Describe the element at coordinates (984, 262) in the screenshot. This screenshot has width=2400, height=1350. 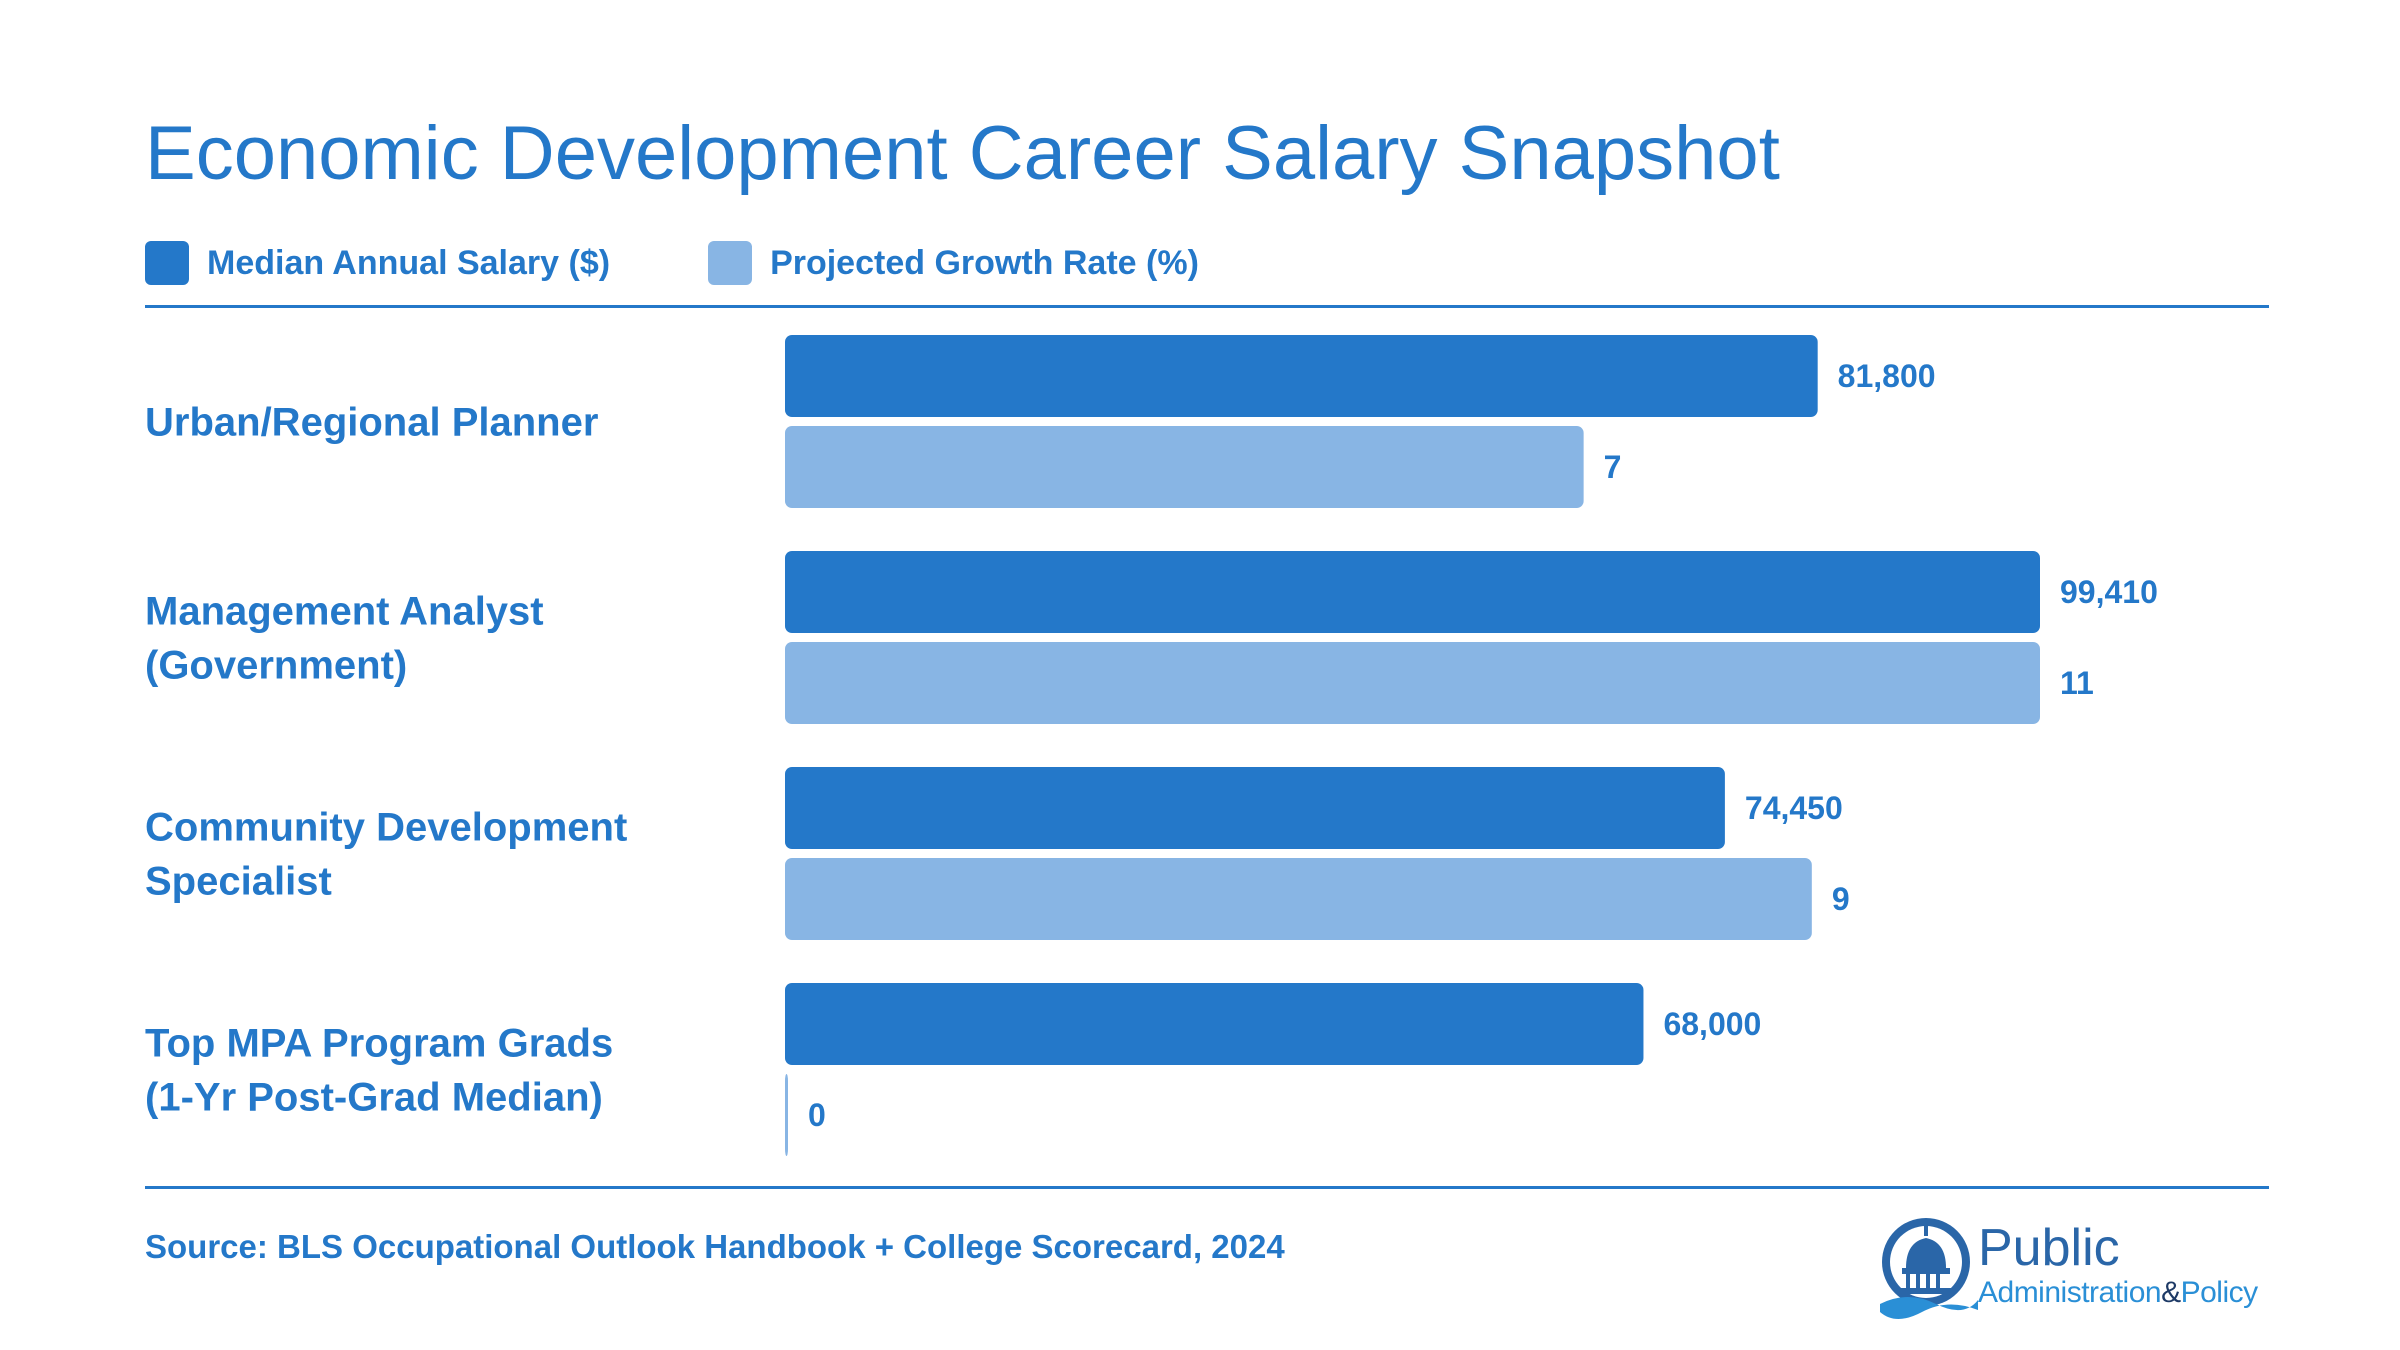
I see `legend-label-growth: Projected Growth Rate (%)` at that location.